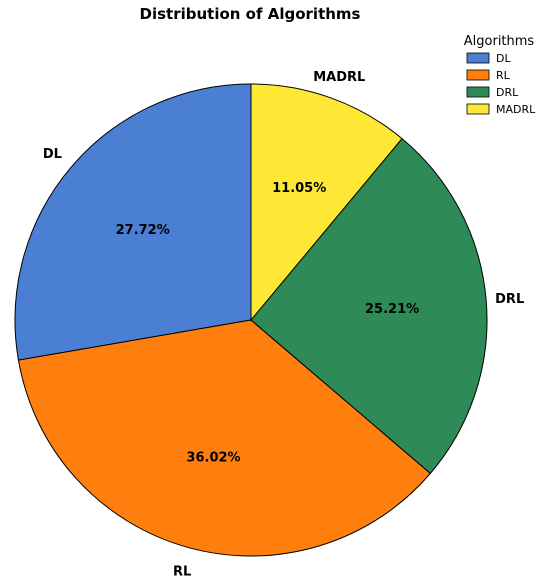  Describe the element at coordinates (501, 84) in the screenshot. I see `legend-entries: DL RL DRL MADRL` at that location.